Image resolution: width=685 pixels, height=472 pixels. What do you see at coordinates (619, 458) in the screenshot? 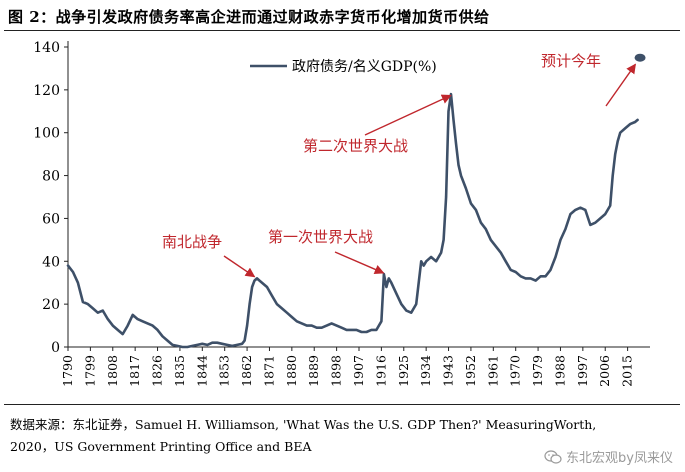
I see `watermark-text: 东北宏观by凤来仪` at bounding box center [619, 458].